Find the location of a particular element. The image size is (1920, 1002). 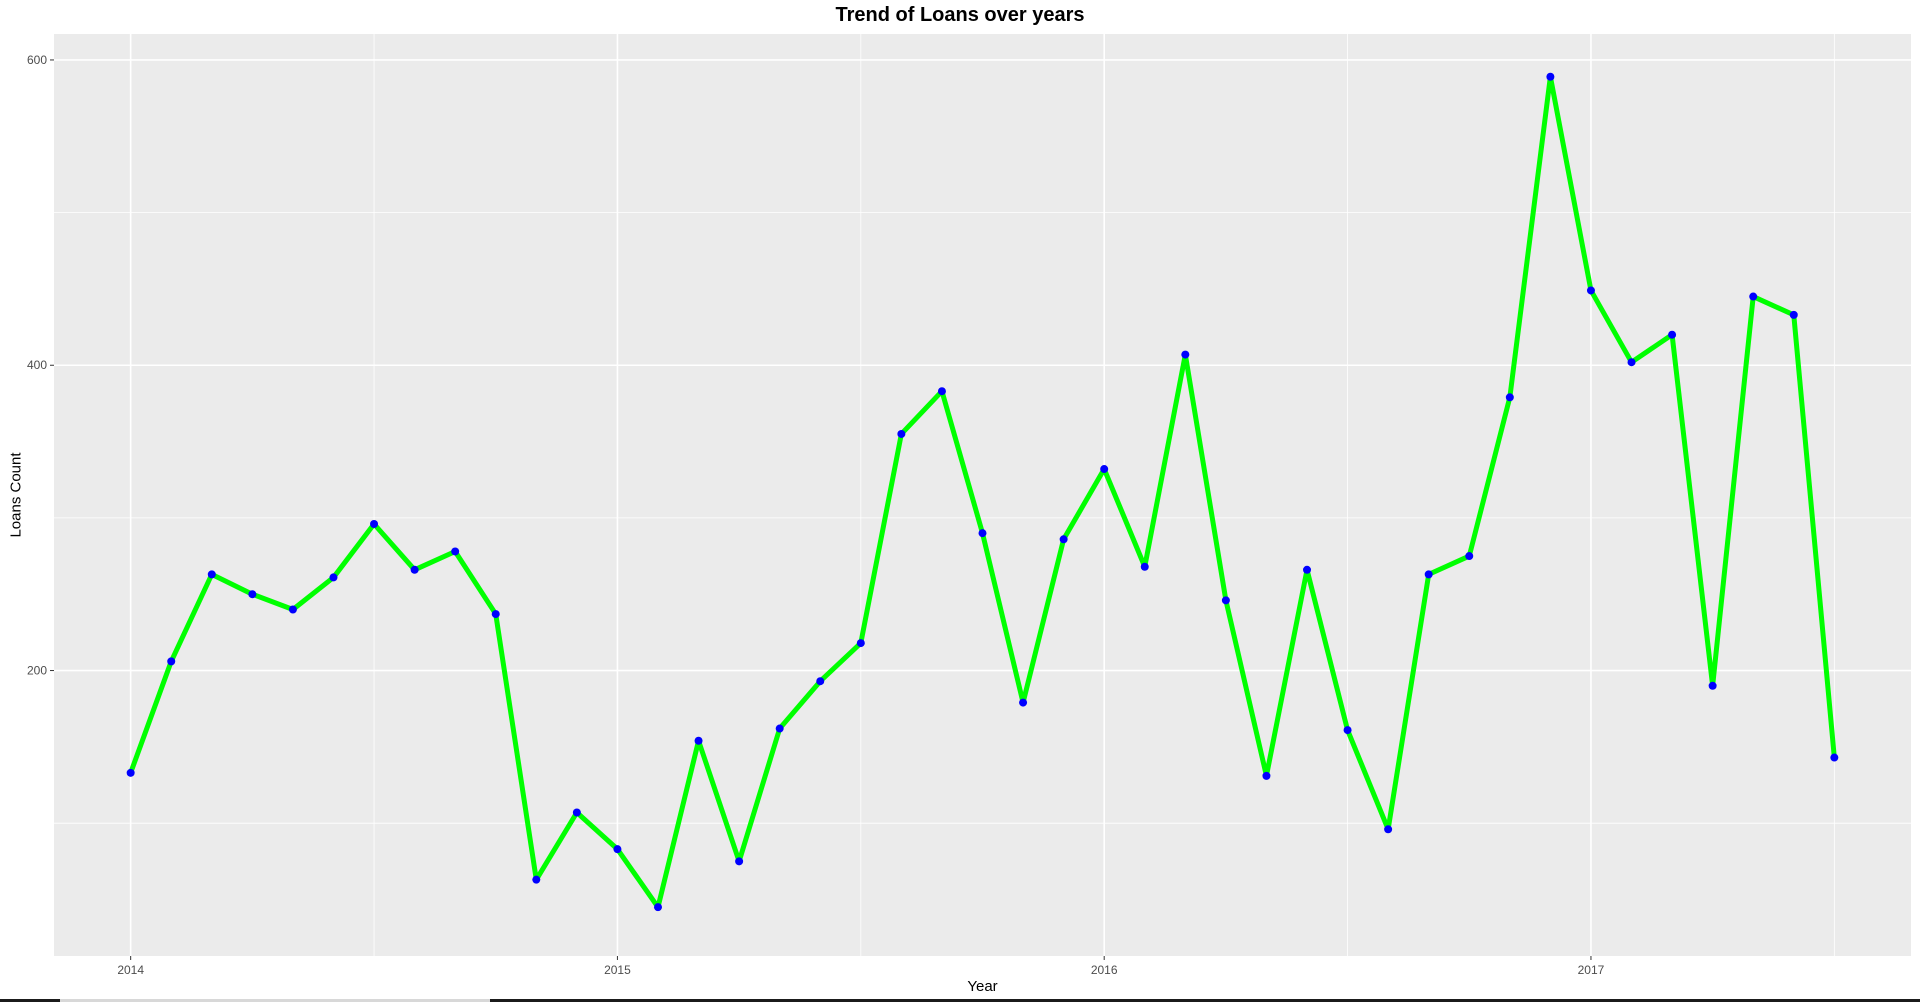

y-axis-label: Loans Count is located at coordinates (16, 495).